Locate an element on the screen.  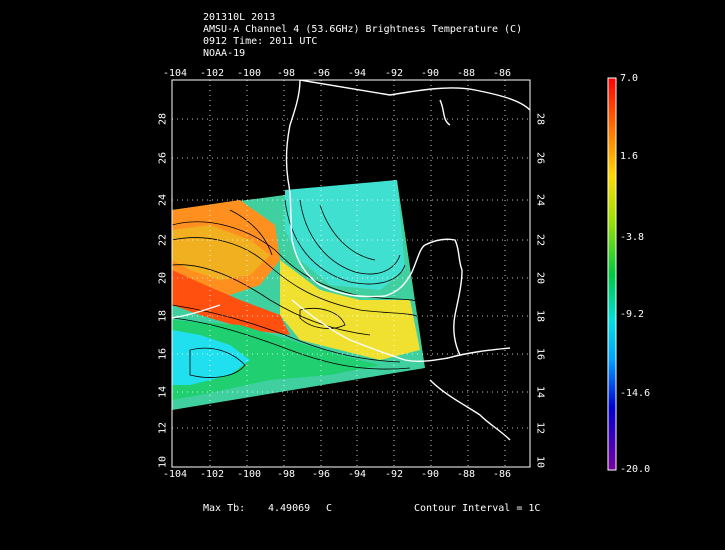
colorbar-label: -20.0 is located at coordinates (635, 469).